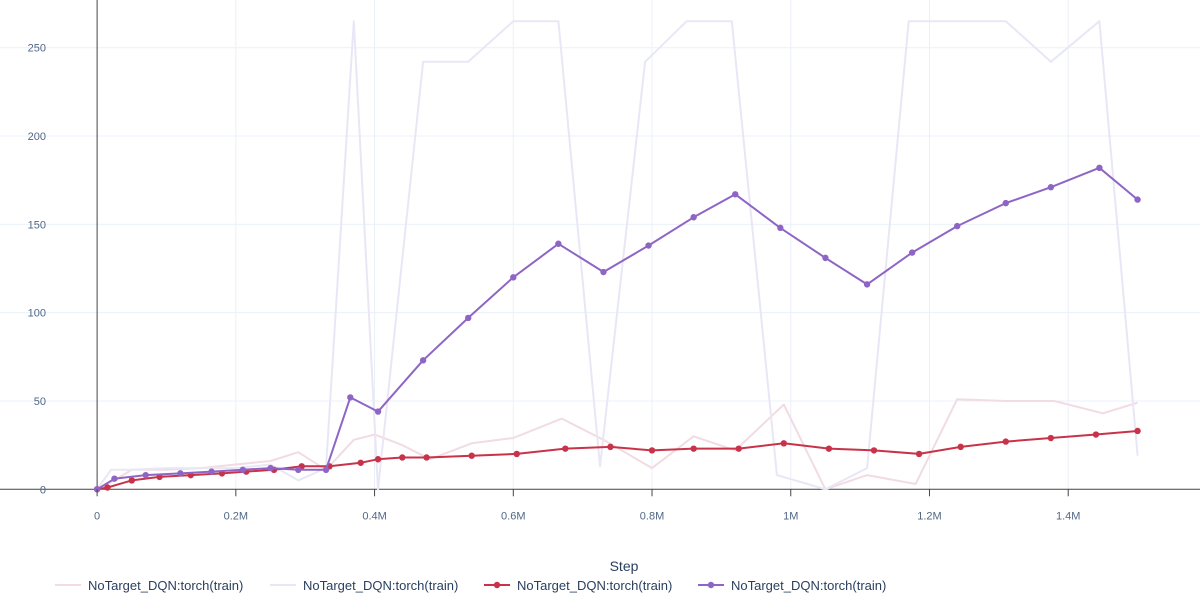 The image size is (1200, 600). Describe the element at coordinates (37, 225) in the screenshot. I see `y-tick-label: 150` at that location.